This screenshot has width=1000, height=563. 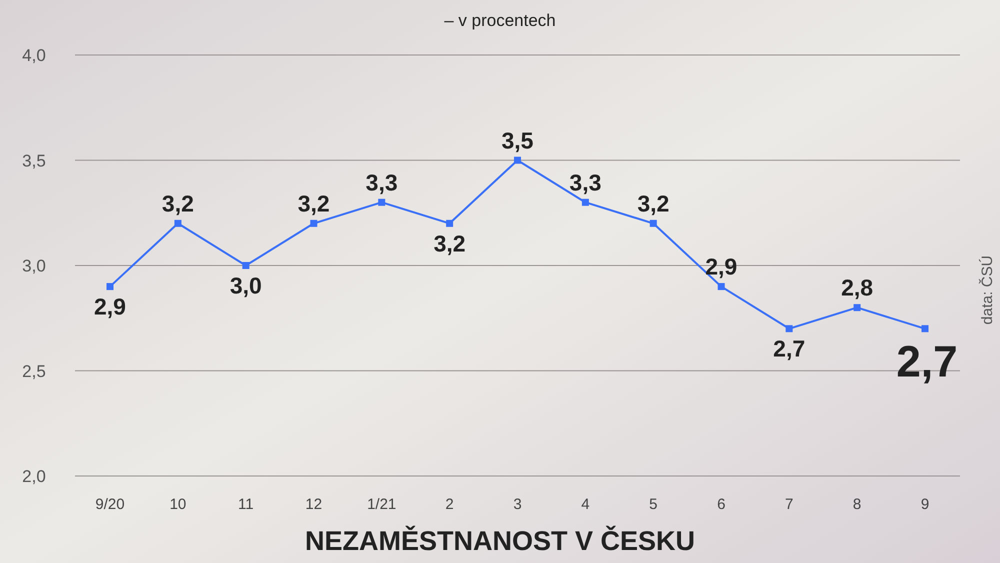 I want to click on x-tick-label: 6, so click(x=721, y=504).